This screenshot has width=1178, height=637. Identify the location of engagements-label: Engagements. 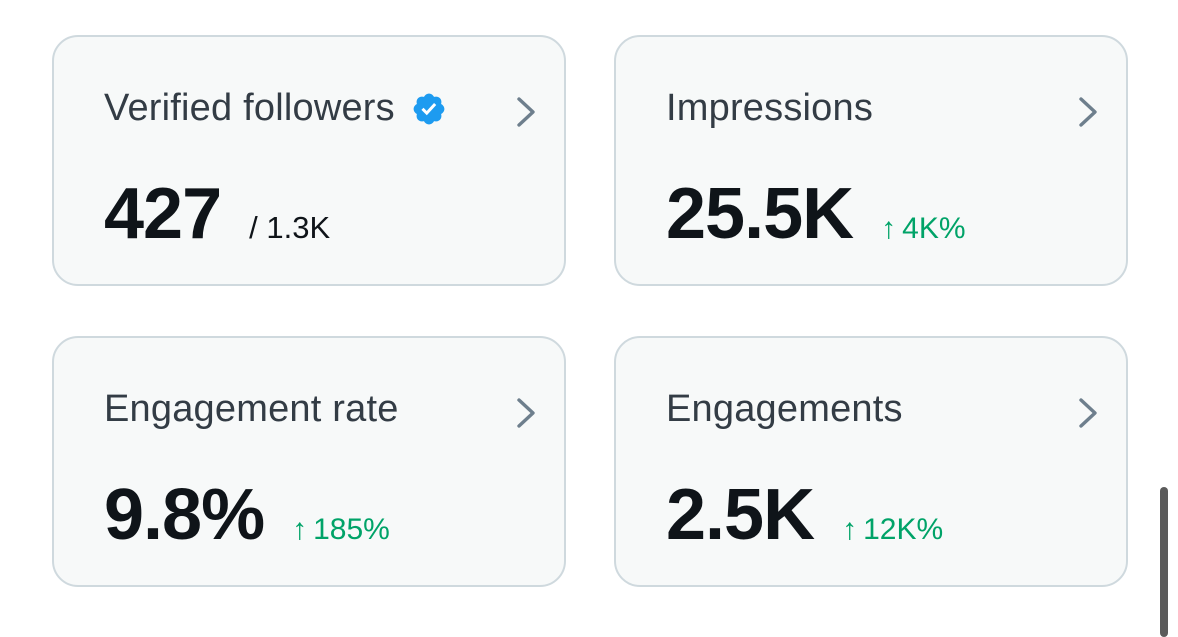
(784, 409).